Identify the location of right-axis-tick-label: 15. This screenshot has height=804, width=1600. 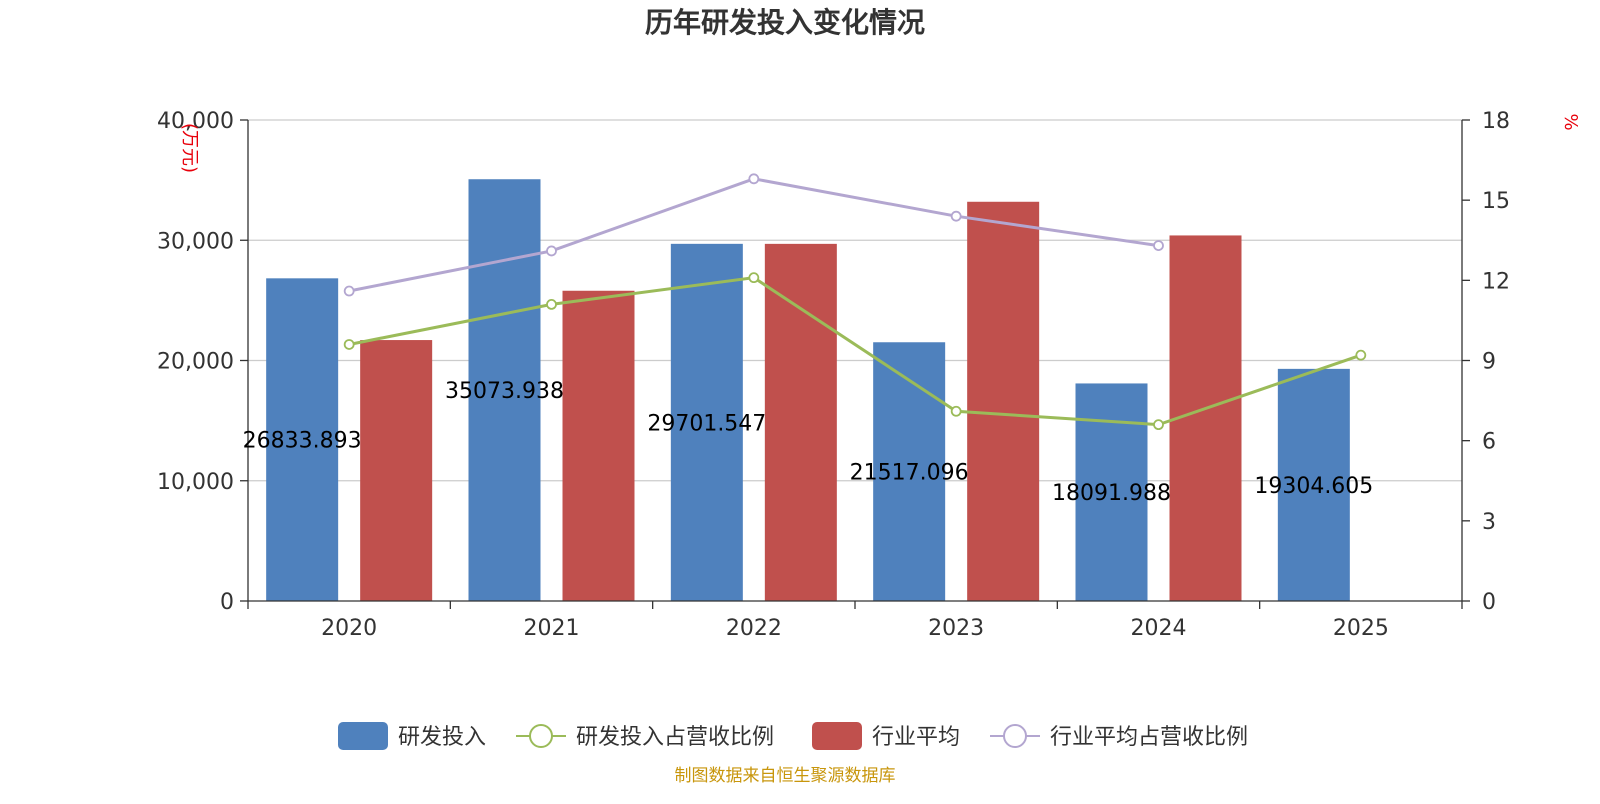
(1496, 201).